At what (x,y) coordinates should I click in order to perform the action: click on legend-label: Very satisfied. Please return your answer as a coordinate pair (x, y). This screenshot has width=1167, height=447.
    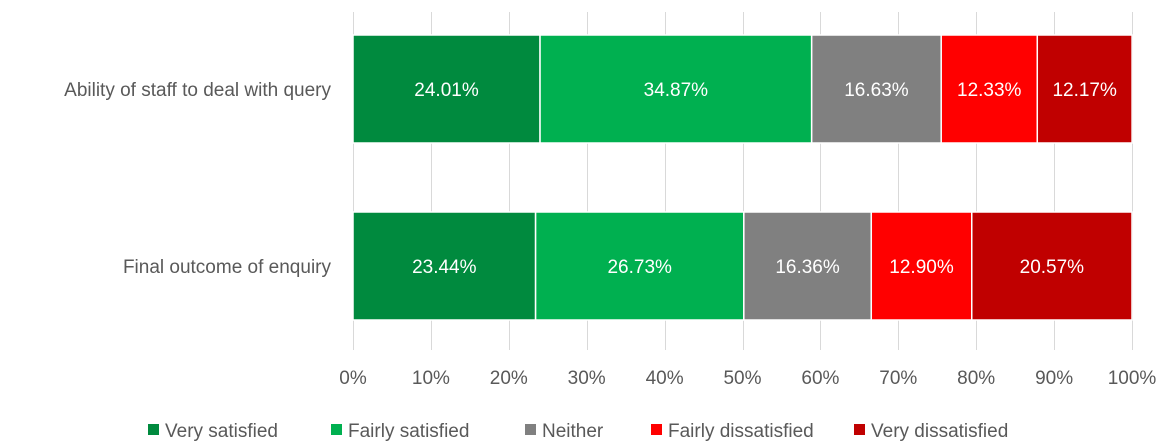
    Looking at the image, I should click on (221, 431).